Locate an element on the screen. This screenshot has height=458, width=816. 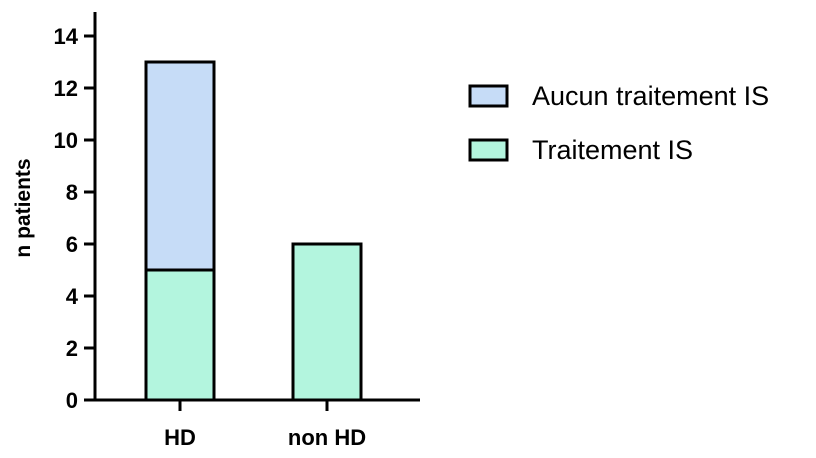
x-tick-label: HD is located at coordinates (180, 437).